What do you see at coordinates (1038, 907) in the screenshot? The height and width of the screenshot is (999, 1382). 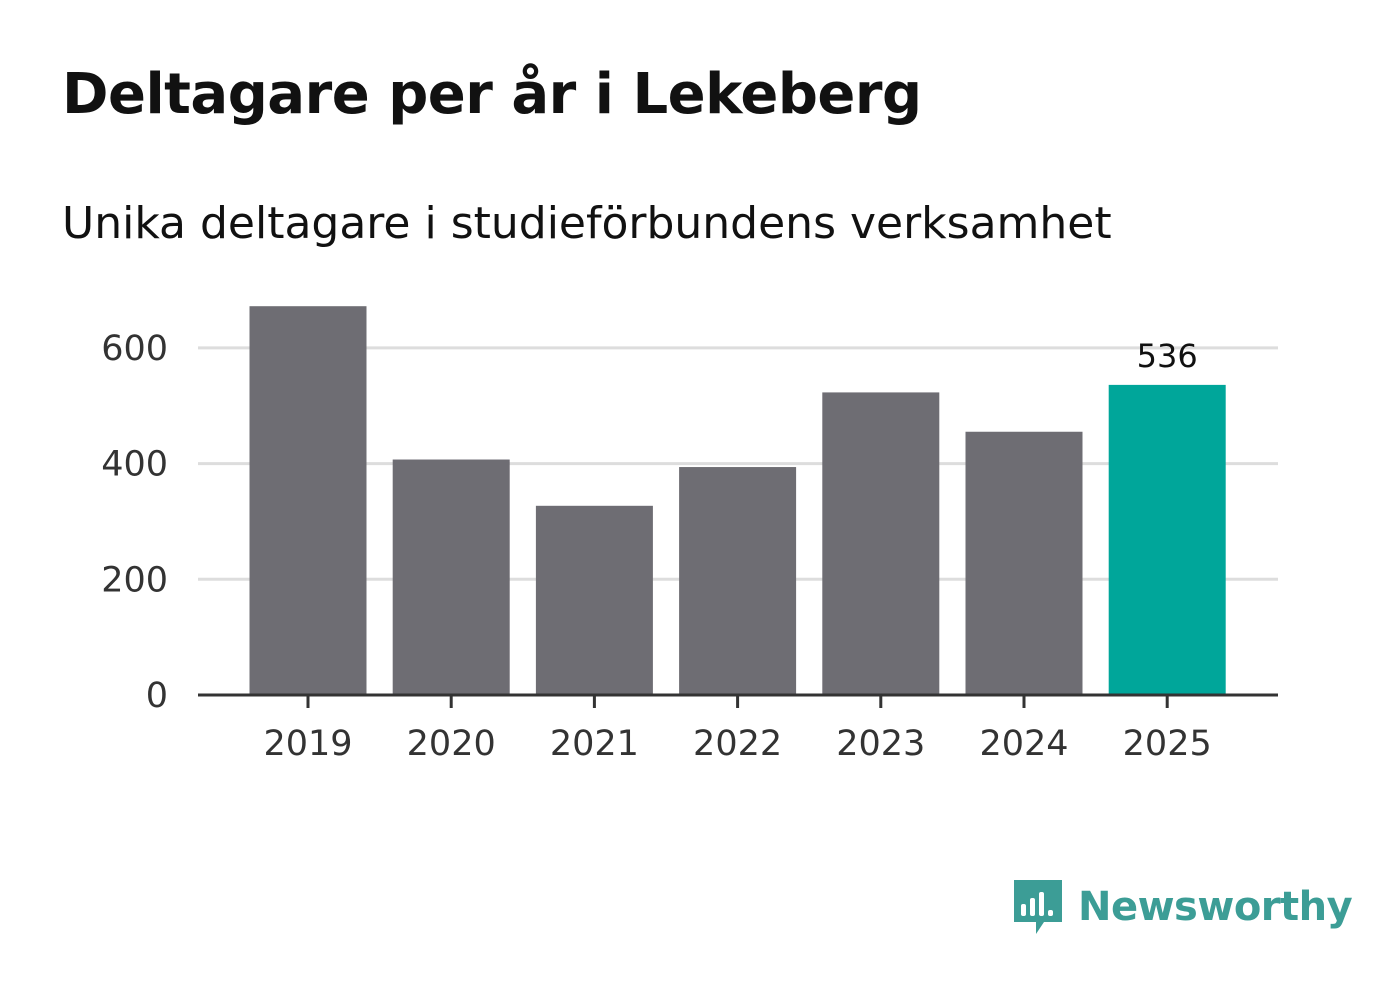 I see `newsworthy-chart-bubble-icon` at bounding box center [1038, 907].